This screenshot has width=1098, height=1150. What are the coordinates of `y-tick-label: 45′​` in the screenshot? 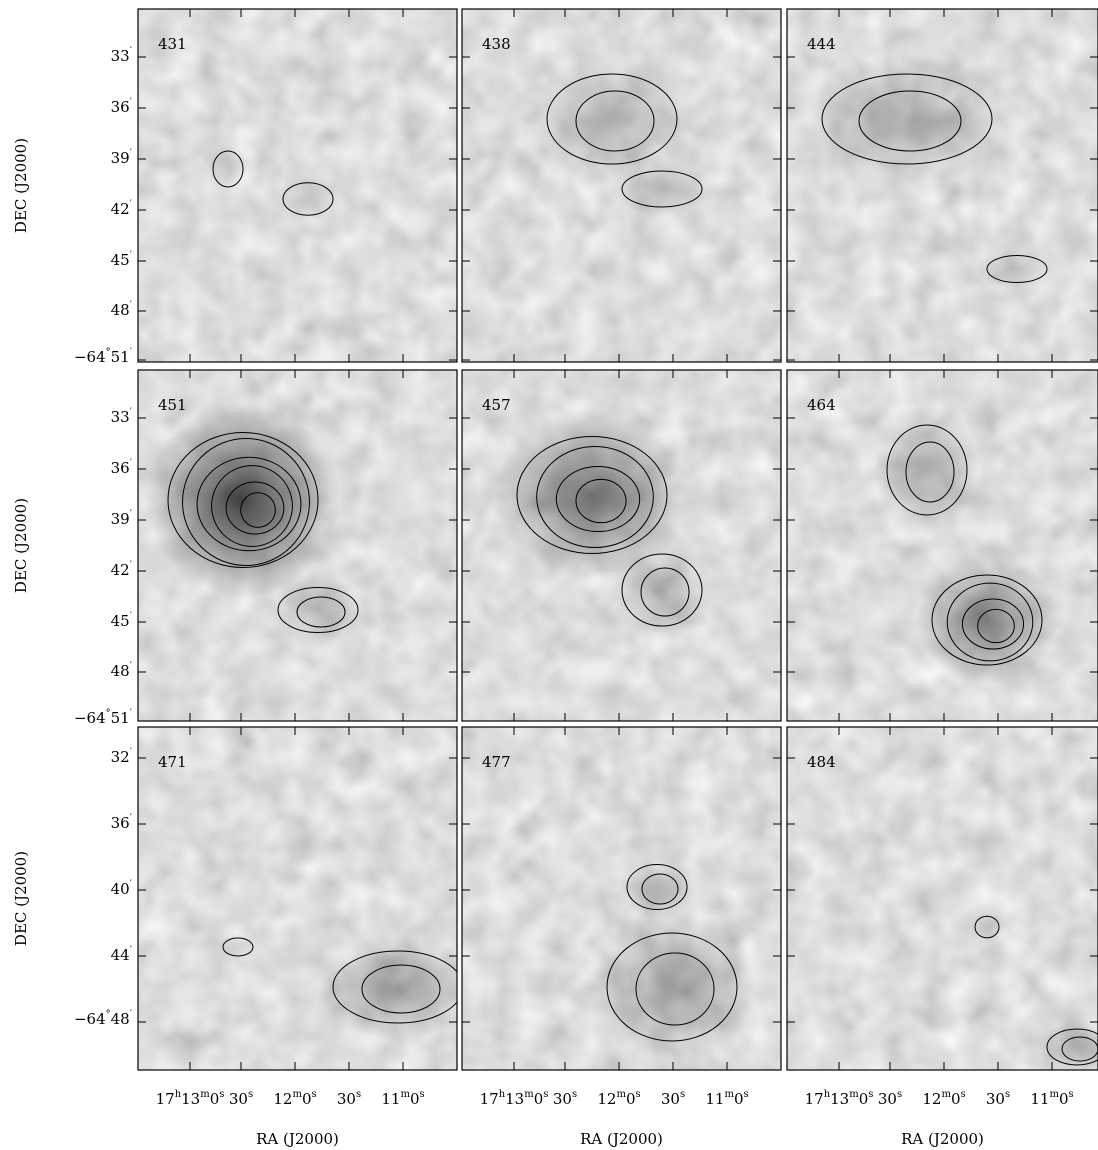 It's located at (122, 260).